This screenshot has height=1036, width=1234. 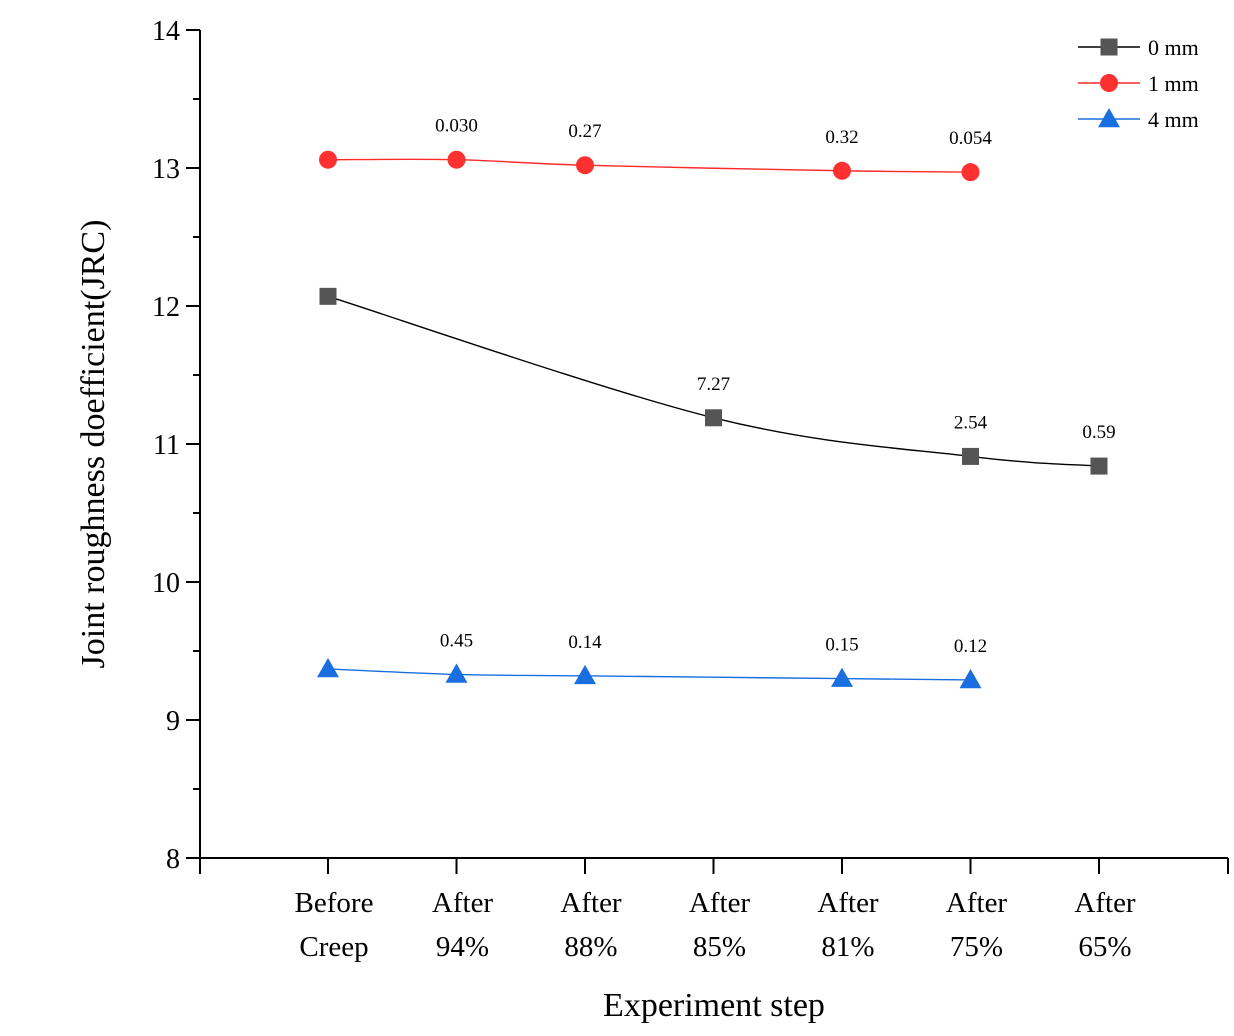 What do you see at coordinates (1173, 83) in the screenshot?
I see `legend-label: 1 mm` at bounding box center [1173, 83].